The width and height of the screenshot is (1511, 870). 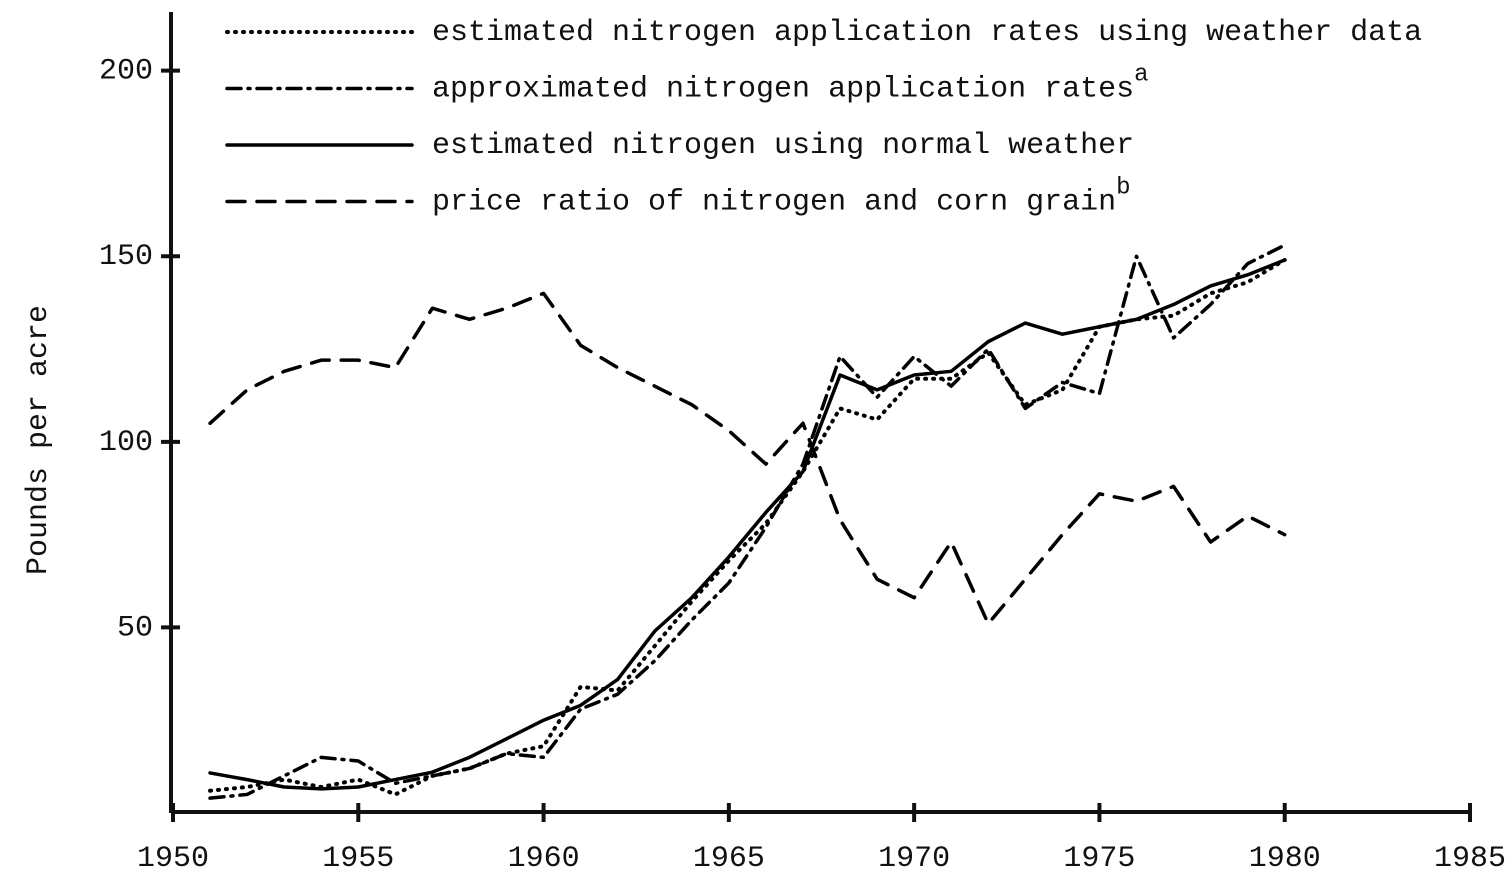 I want to click on legend-label: approximated nitrogen application ratesa, so click(x=790, y=84).